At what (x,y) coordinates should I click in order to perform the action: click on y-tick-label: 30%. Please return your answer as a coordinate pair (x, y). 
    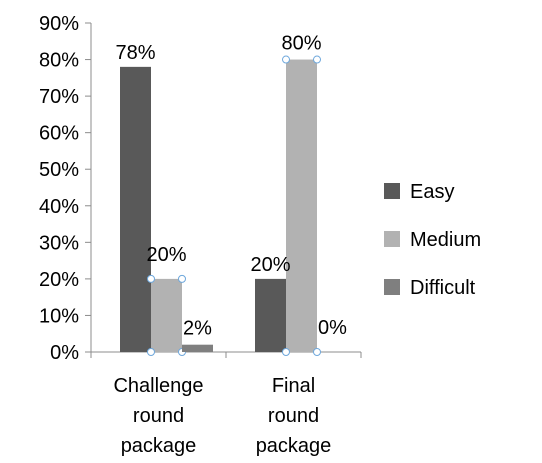
    Looking at the image, I should click on (59, 243).